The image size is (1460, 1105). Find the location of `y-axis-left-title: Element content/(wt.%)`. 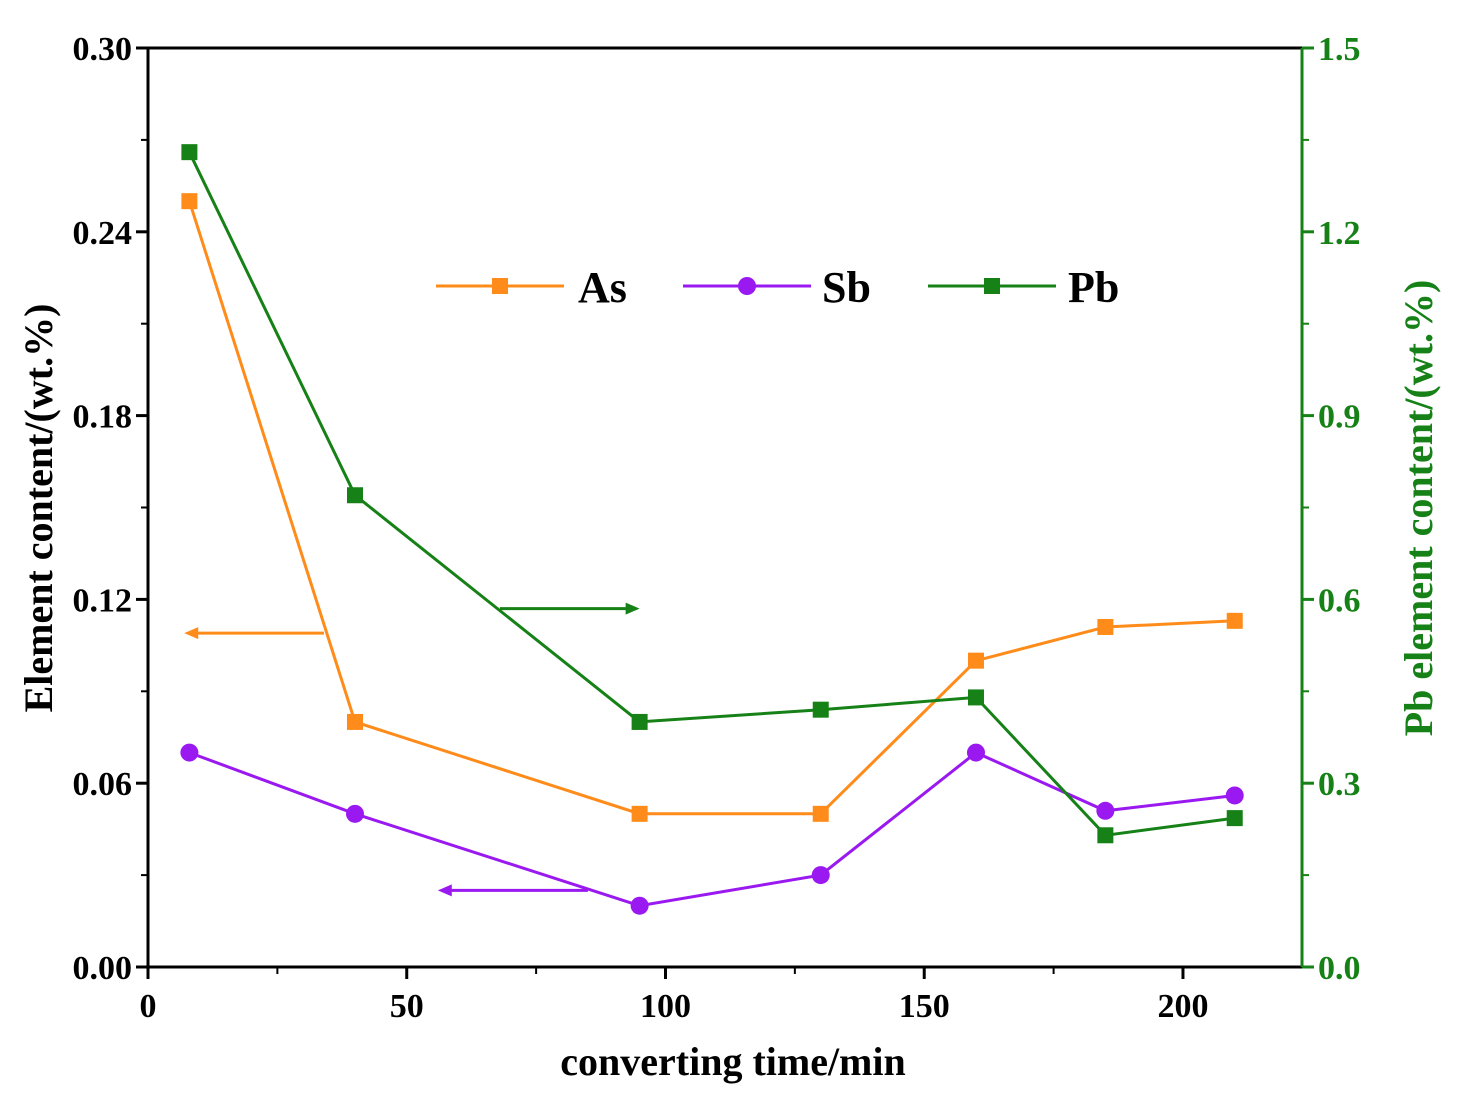

y-axis-left-title: Element content/(wt.%) is located at coordinates (38, 508).